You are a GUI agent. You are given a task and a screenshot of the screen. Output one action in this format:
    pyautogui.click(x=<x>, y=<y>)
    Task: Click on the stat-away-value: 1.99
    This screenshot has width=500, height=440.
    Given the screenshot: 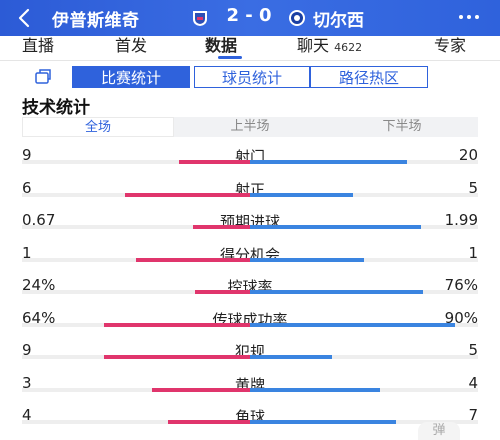 What is the action you would take?
    pyautogui.click(x=461, y=220)
    